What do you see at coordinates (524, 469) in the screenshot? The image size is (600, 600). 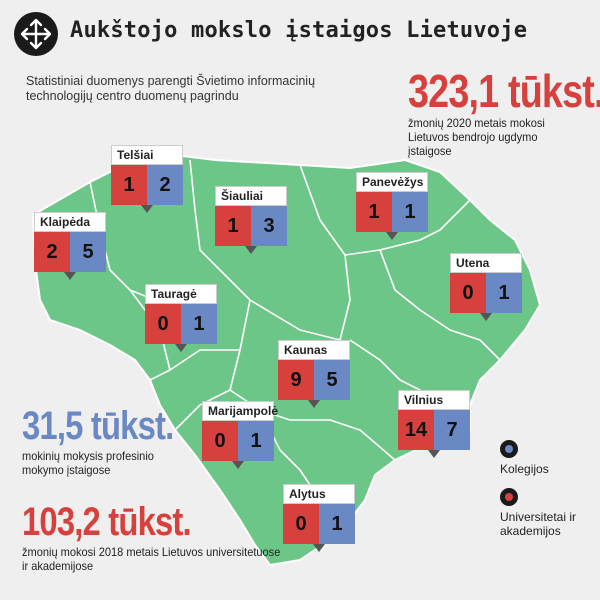 I see `legend-colleges-label: Kolegijos` at bounding box center [524, 469].